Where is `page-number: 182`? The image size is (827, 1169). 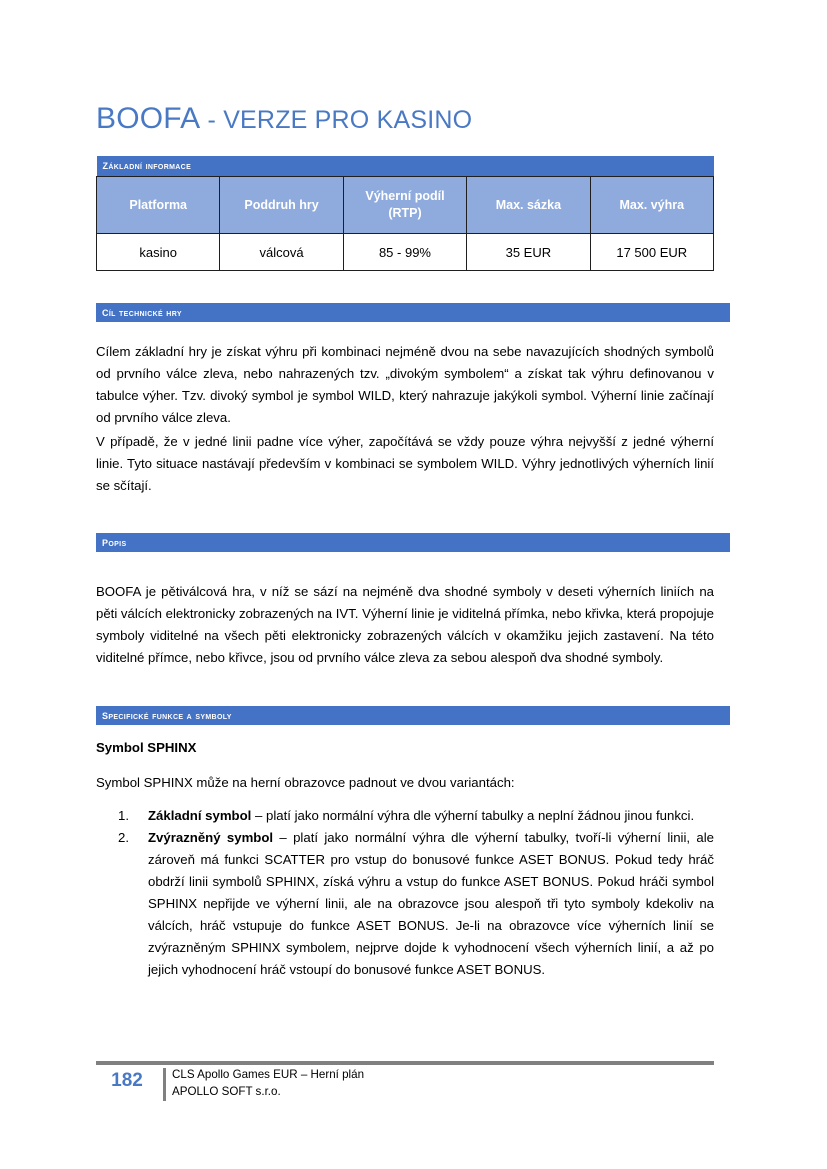 page-number: 182 is located at coordinates (127, 1080).